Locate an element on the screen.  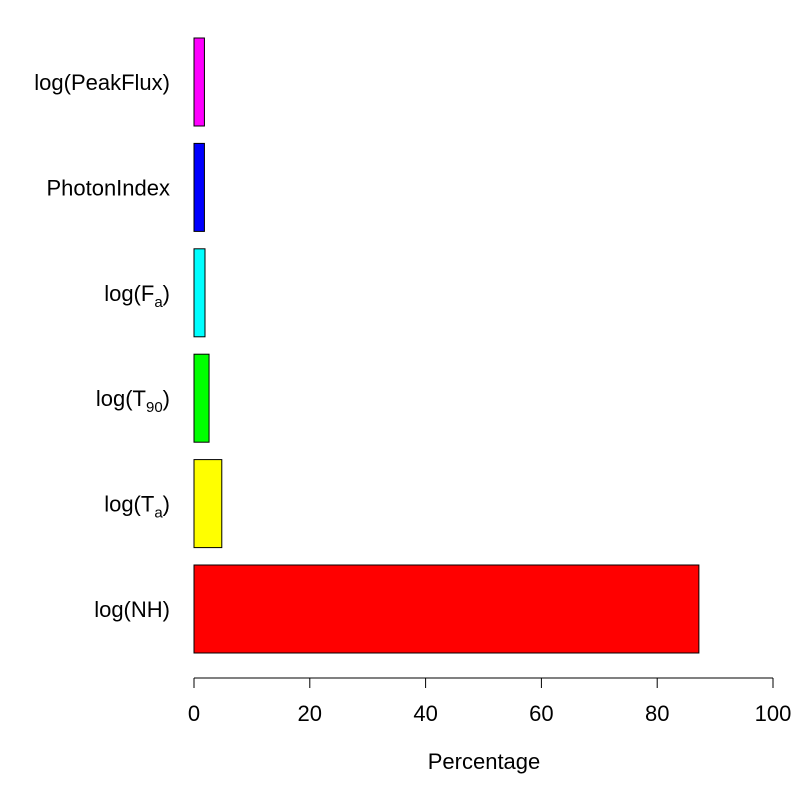
category-label-3: log(Fa) is located at coordinates (137, 296).